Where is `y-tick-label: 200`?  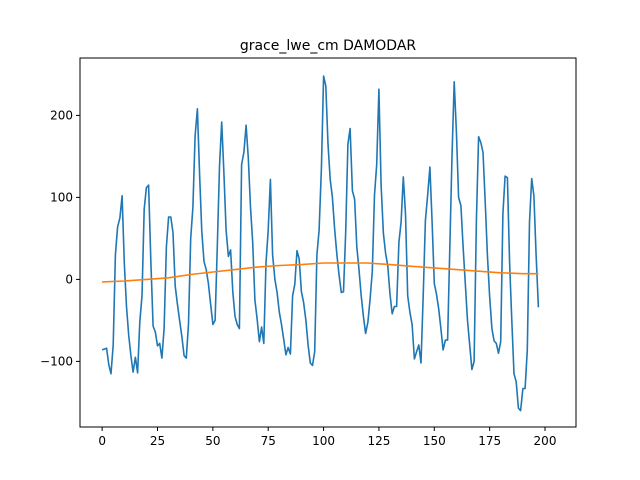 y-tick-label: 200 is located at coordinates (61, 115).